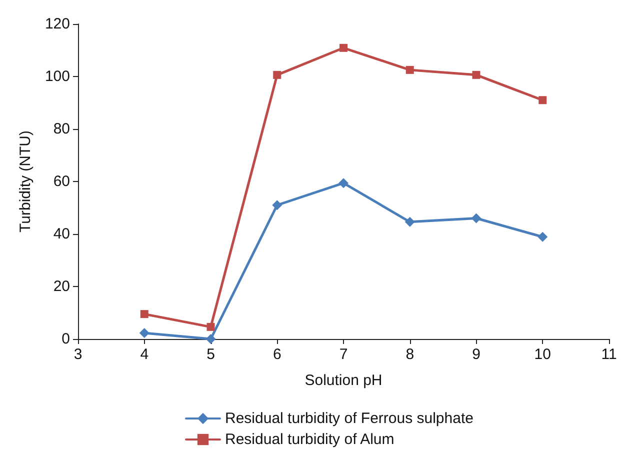  Describe the element at coordinates (25, 181) in the screenshot. I see `y-axis-title: Turbidity (NTU)` at that location.